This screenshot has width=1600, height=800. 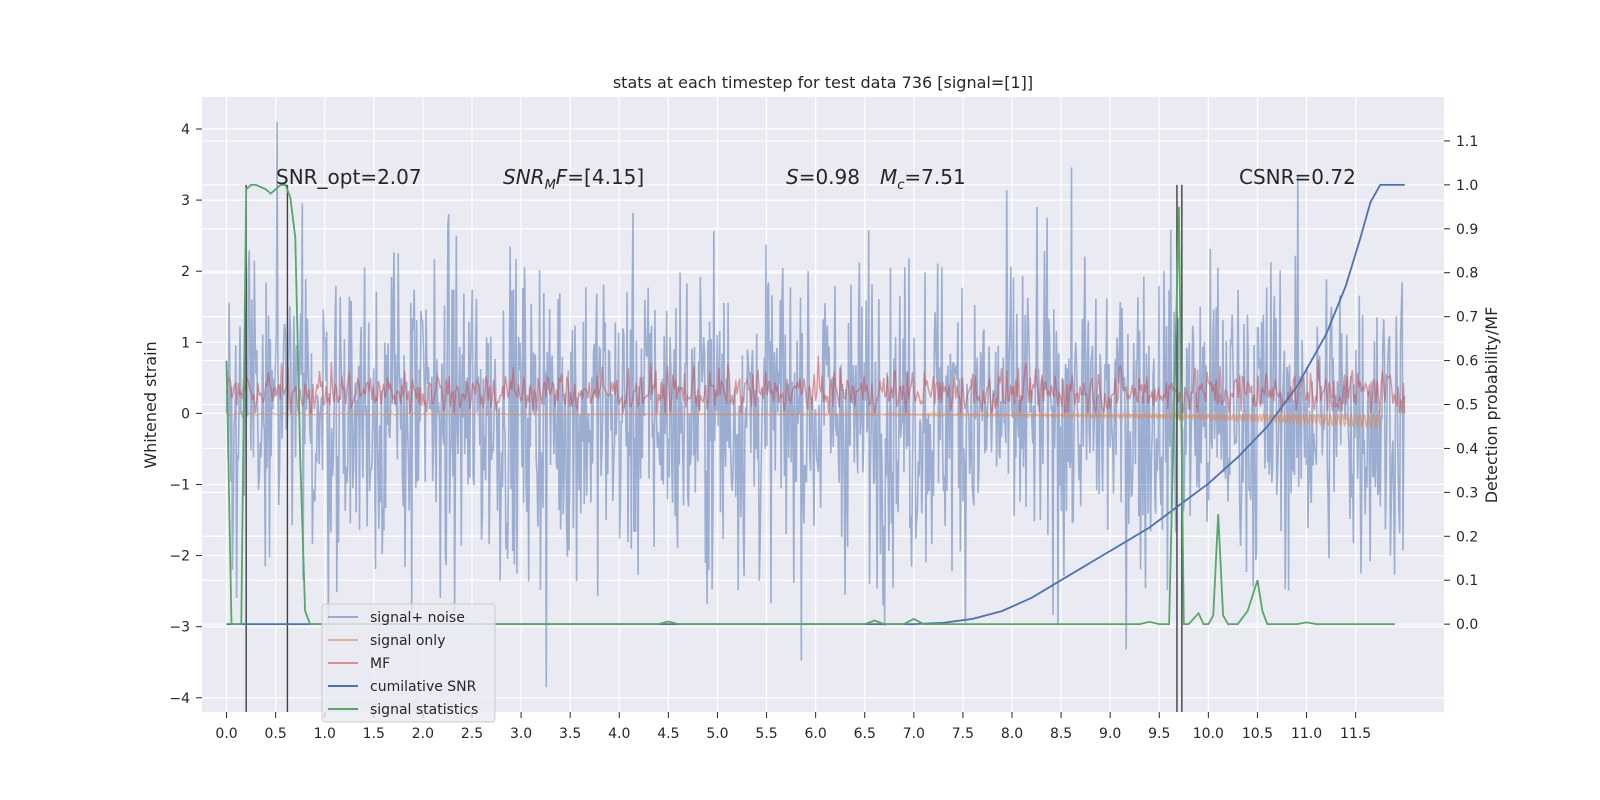 I want to click on x-tick-label-22: 11.0, so click(x=1306, y=734).